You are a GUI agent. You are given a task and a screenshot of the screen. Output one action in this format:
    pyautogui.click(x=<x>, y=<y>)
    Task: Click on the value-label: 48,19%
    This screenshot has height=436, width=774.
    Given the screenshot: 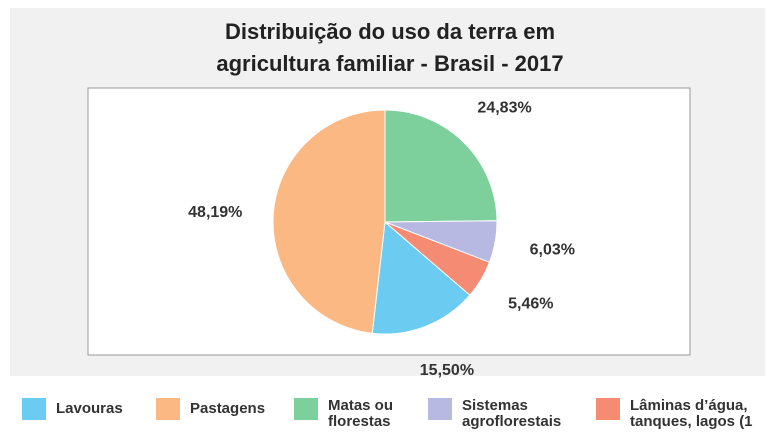 What is the action you would take?
    pyautogui.click(x=215, y=212)
    